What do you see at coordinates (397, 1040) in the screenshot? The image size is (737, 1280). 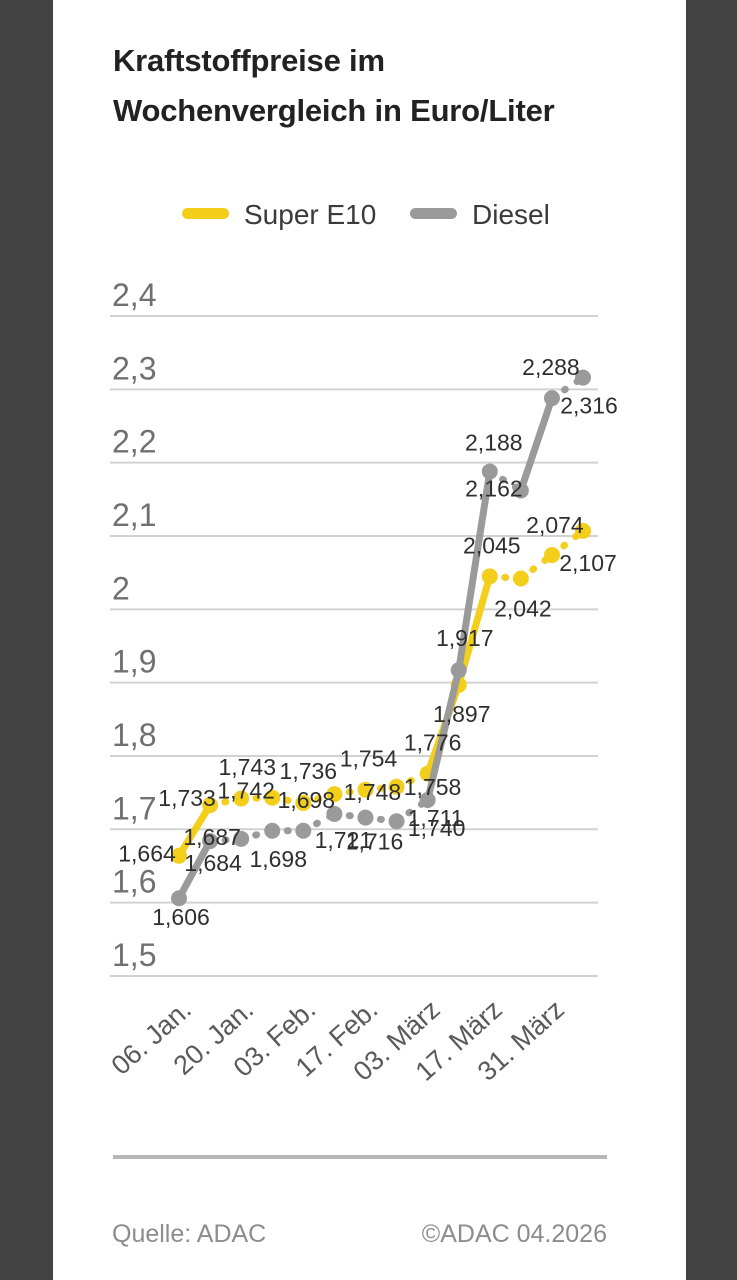 I see `x-tick-label: 03. März` at bounding box center [397, 1040].